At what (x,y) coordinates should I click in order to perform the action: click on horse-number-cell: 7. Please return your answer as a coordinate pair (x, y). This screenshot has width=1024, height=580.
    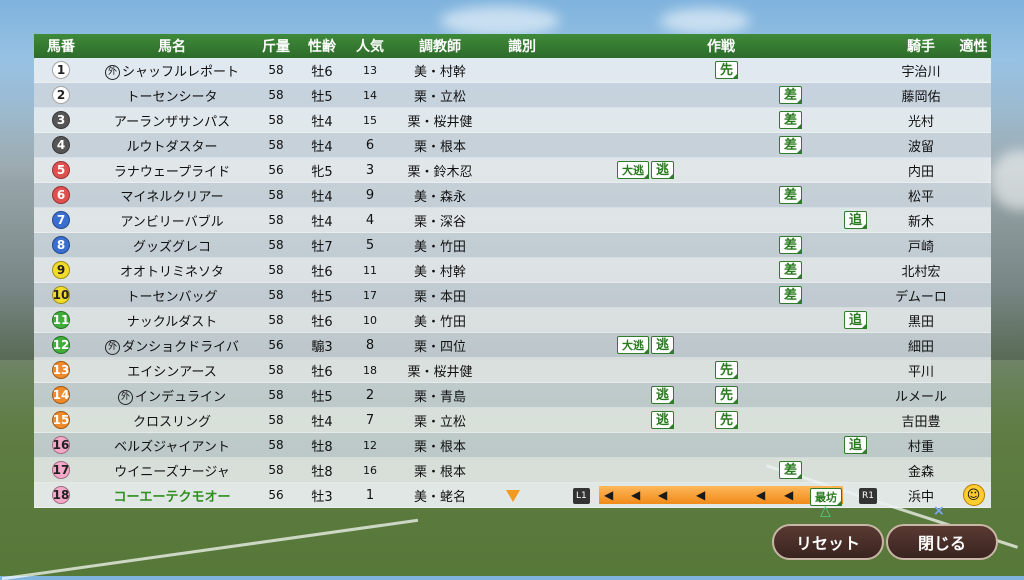
    Looking at the image, I should click on (61, 220).